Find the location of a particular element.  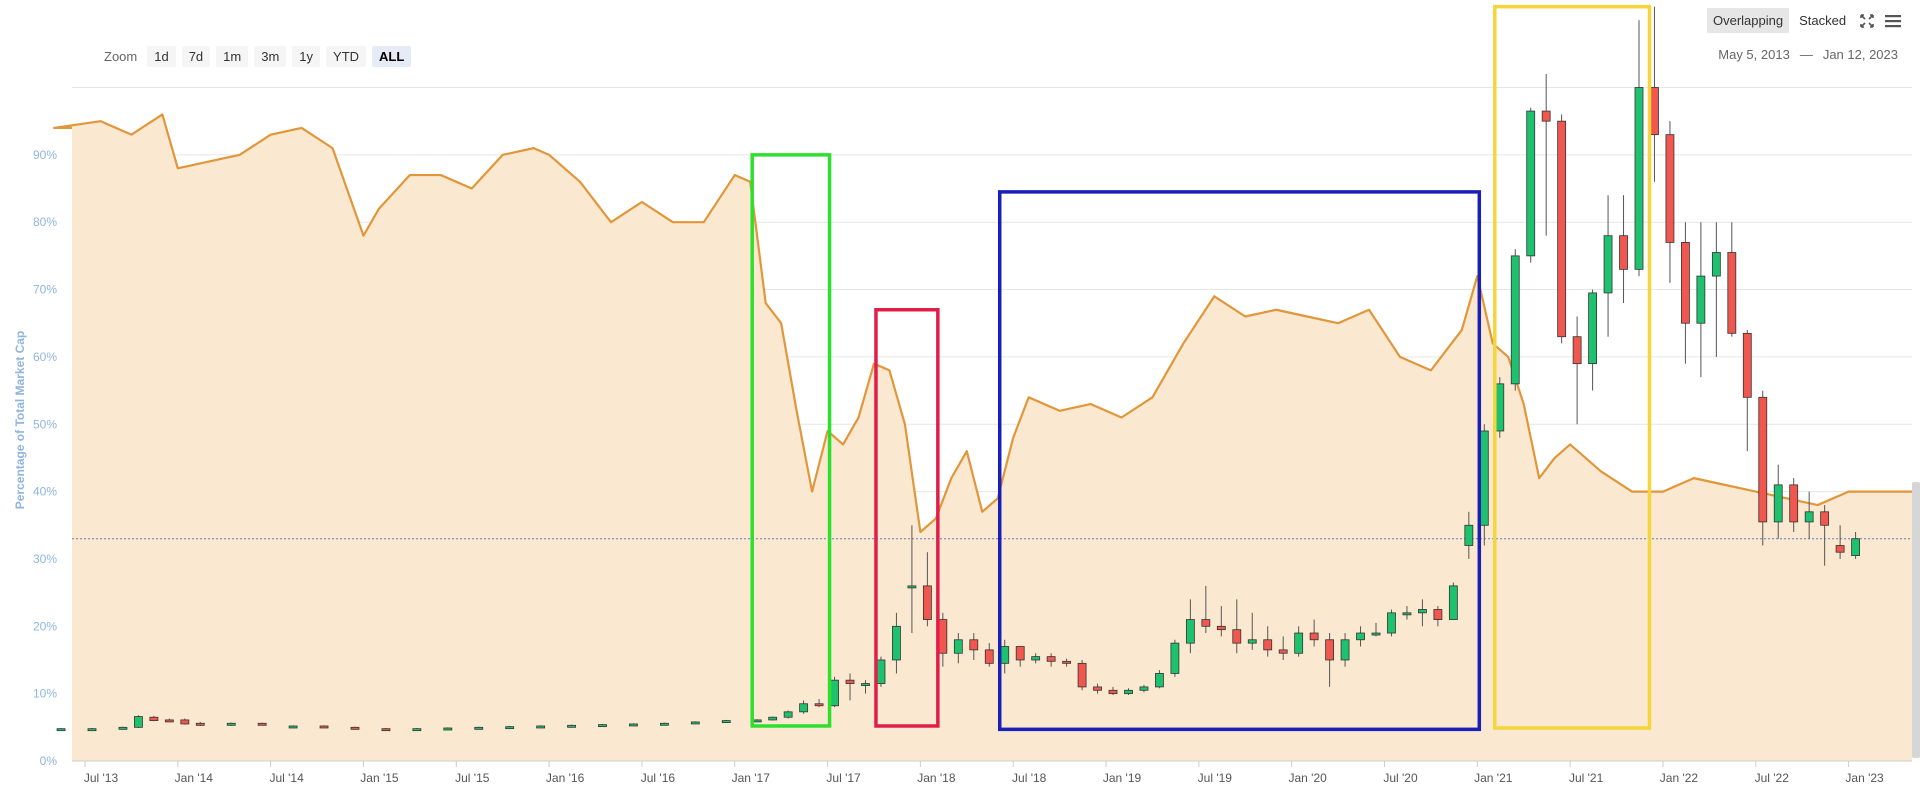

x-tick-label: Jul '15 is located at coordinates (472, 778).